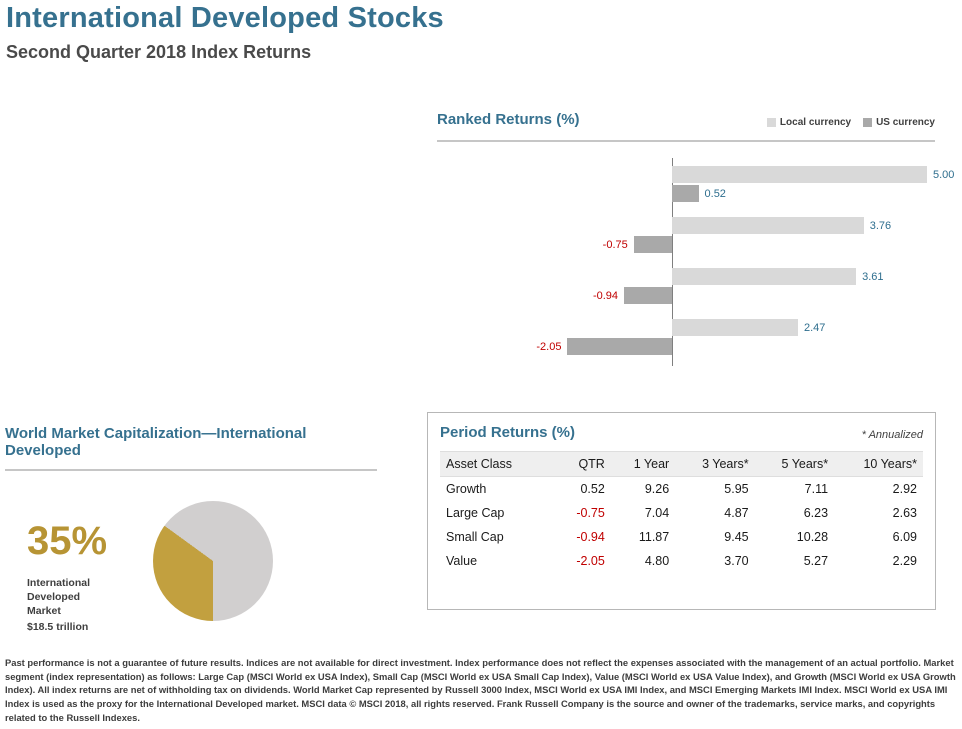 The width and height of the screenshot is (962, 729). Describe the element at coordinates (498, 464) in the screenshot. I see `column-header-asset-class: Asset Class` at that location.